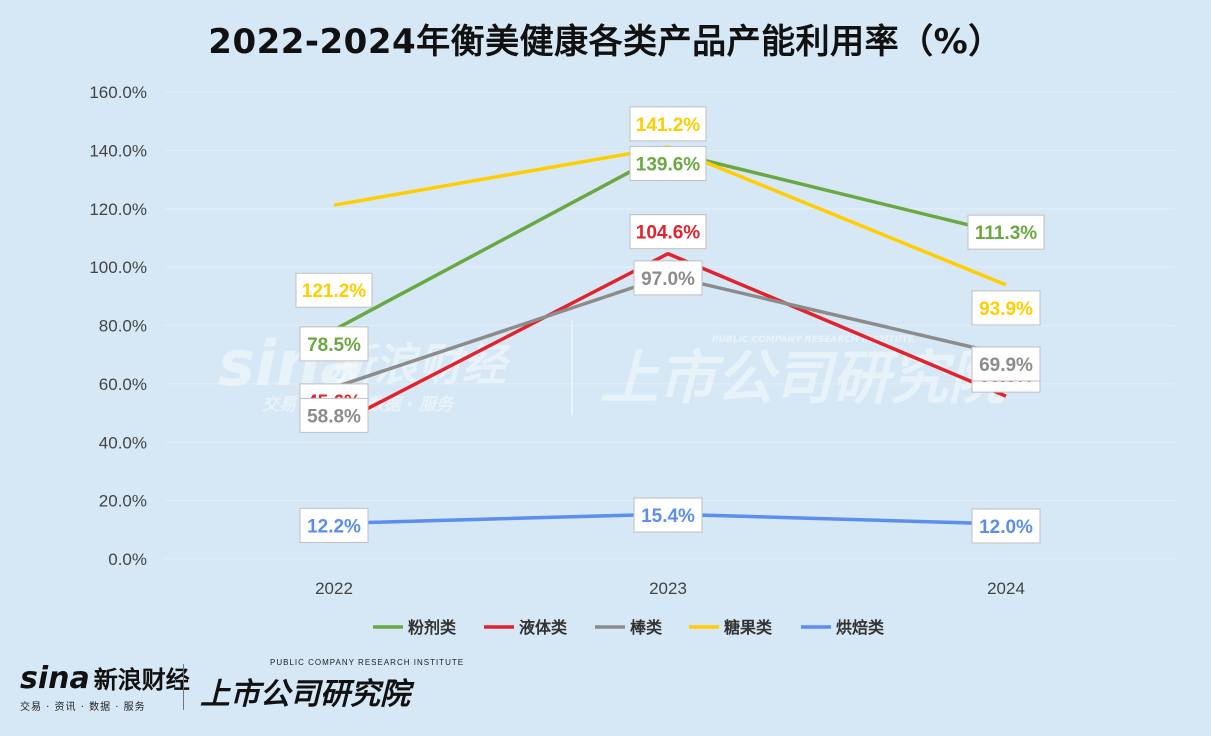 This screenshot has height=736, width=1211. Describe the element at coordinates (123, 442) in the screenshot. I see `y-tick-label: 40.0%` at that location.